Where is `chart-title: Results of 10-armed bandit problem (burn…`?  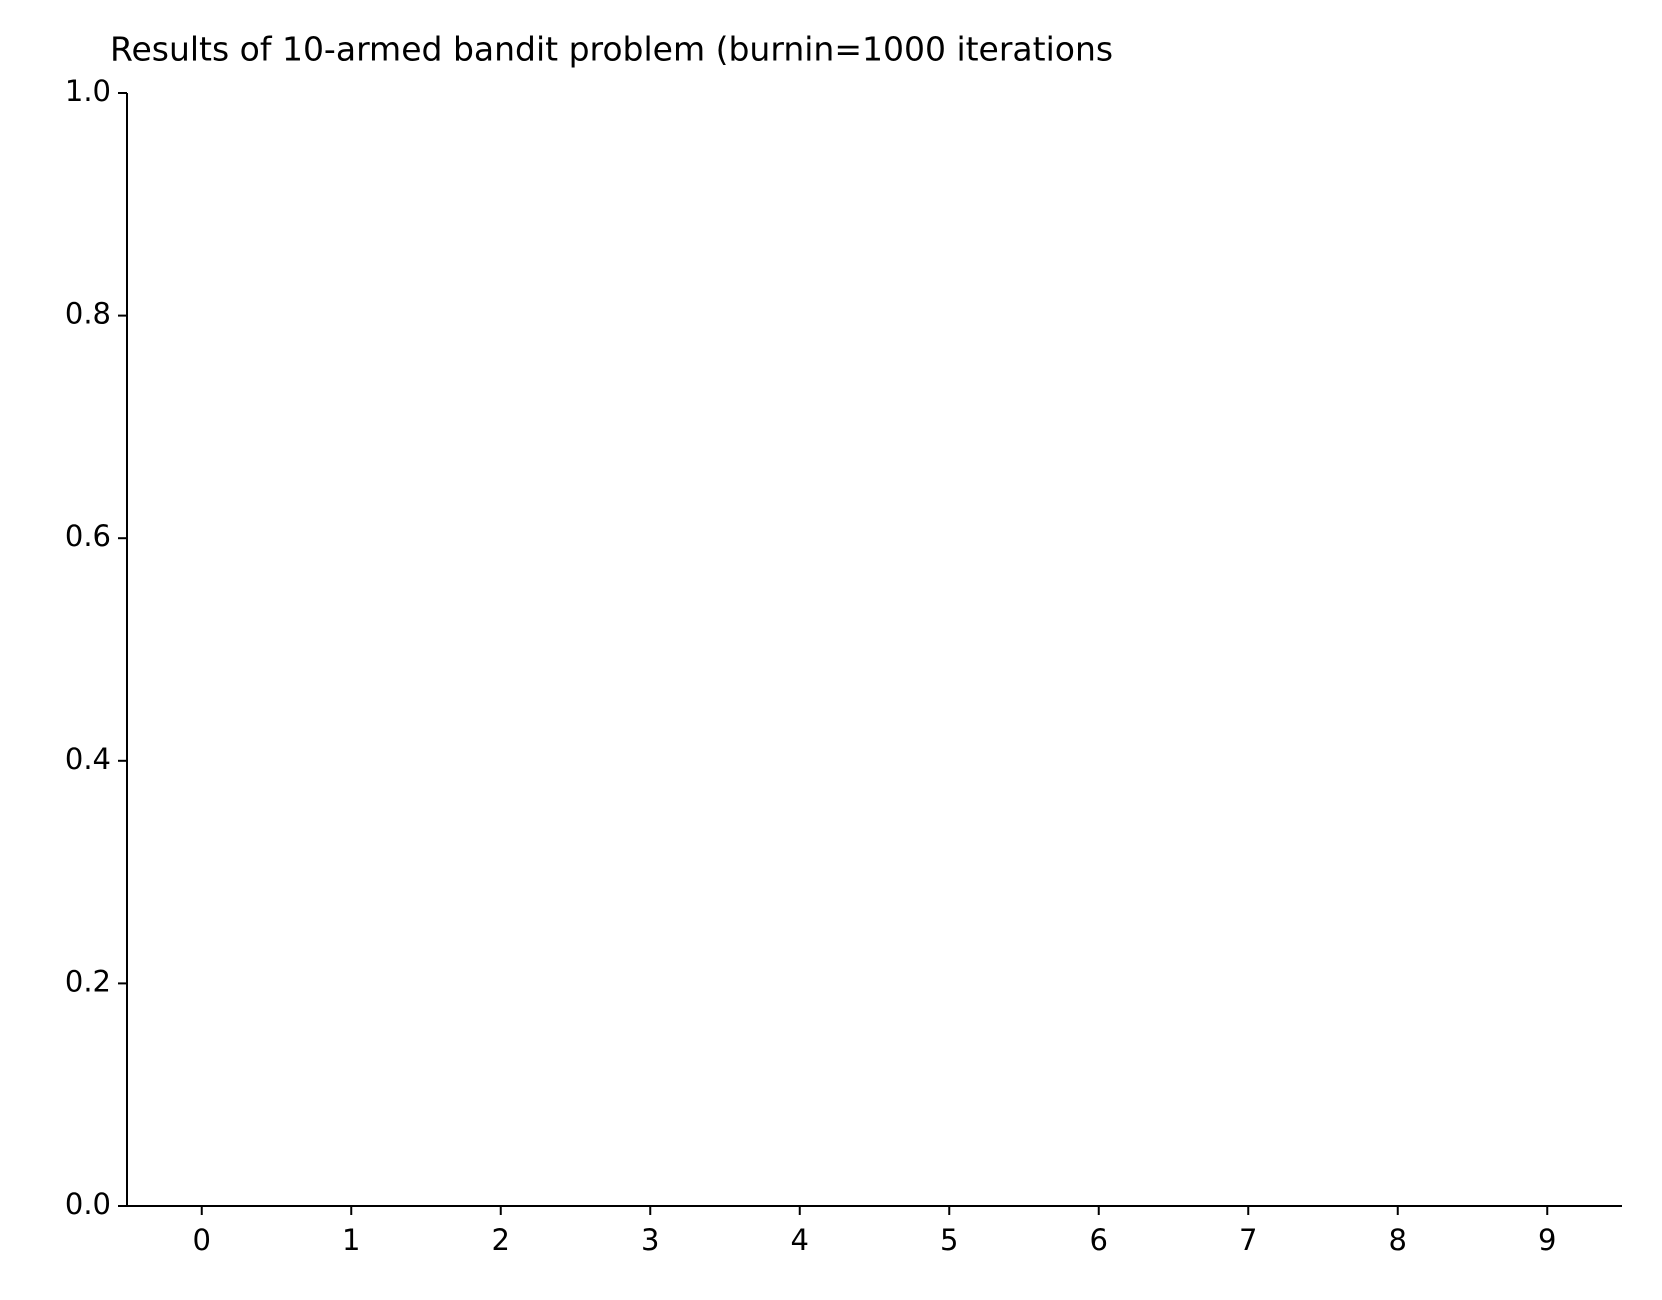
chart-title: Results of 10-armed bandit problem (burn… is located at coordinates (611, 49).